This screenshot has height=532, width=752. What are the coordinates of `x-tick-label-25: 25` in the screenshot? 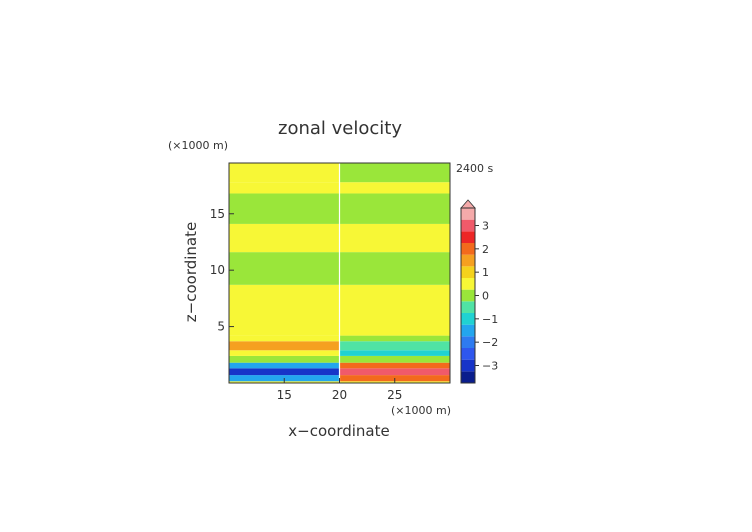 It's located at (394, 395).